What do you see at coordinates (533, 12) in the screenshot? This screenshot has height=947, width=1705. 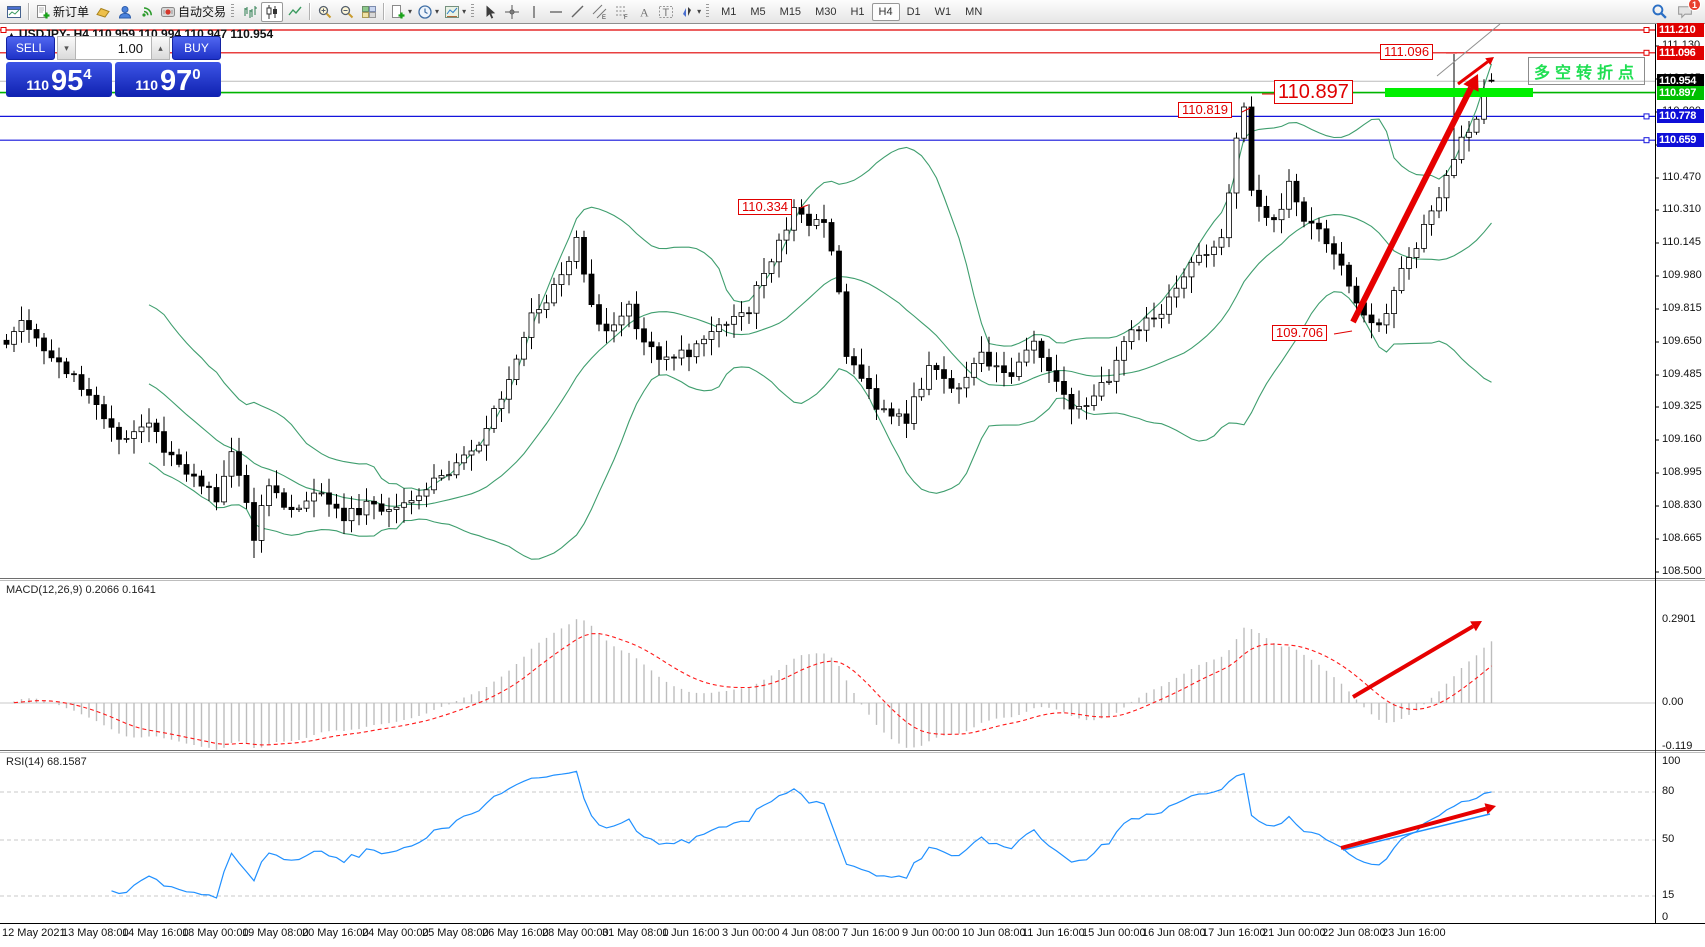 I see `vertical-line-tool` at bounding box center [533, 12].